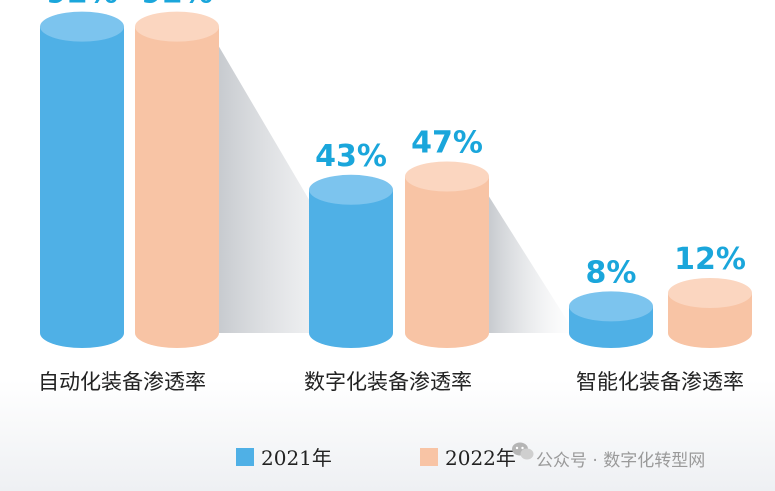 This screenshot has width=775, height=491. Describe the element at coordinates (122, 382) in the screenshot. I see `category-label: 自动化装备渗透率` at that location.